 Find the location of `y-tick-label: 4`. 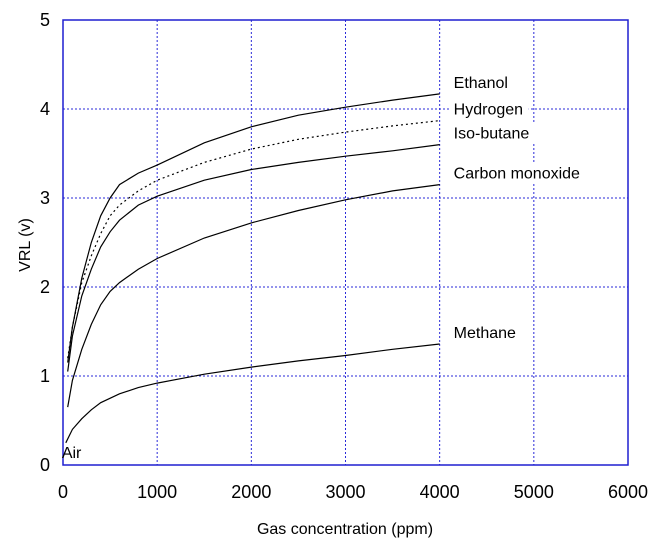

y-tick-label: 4 is located at coordinates (45, 109).